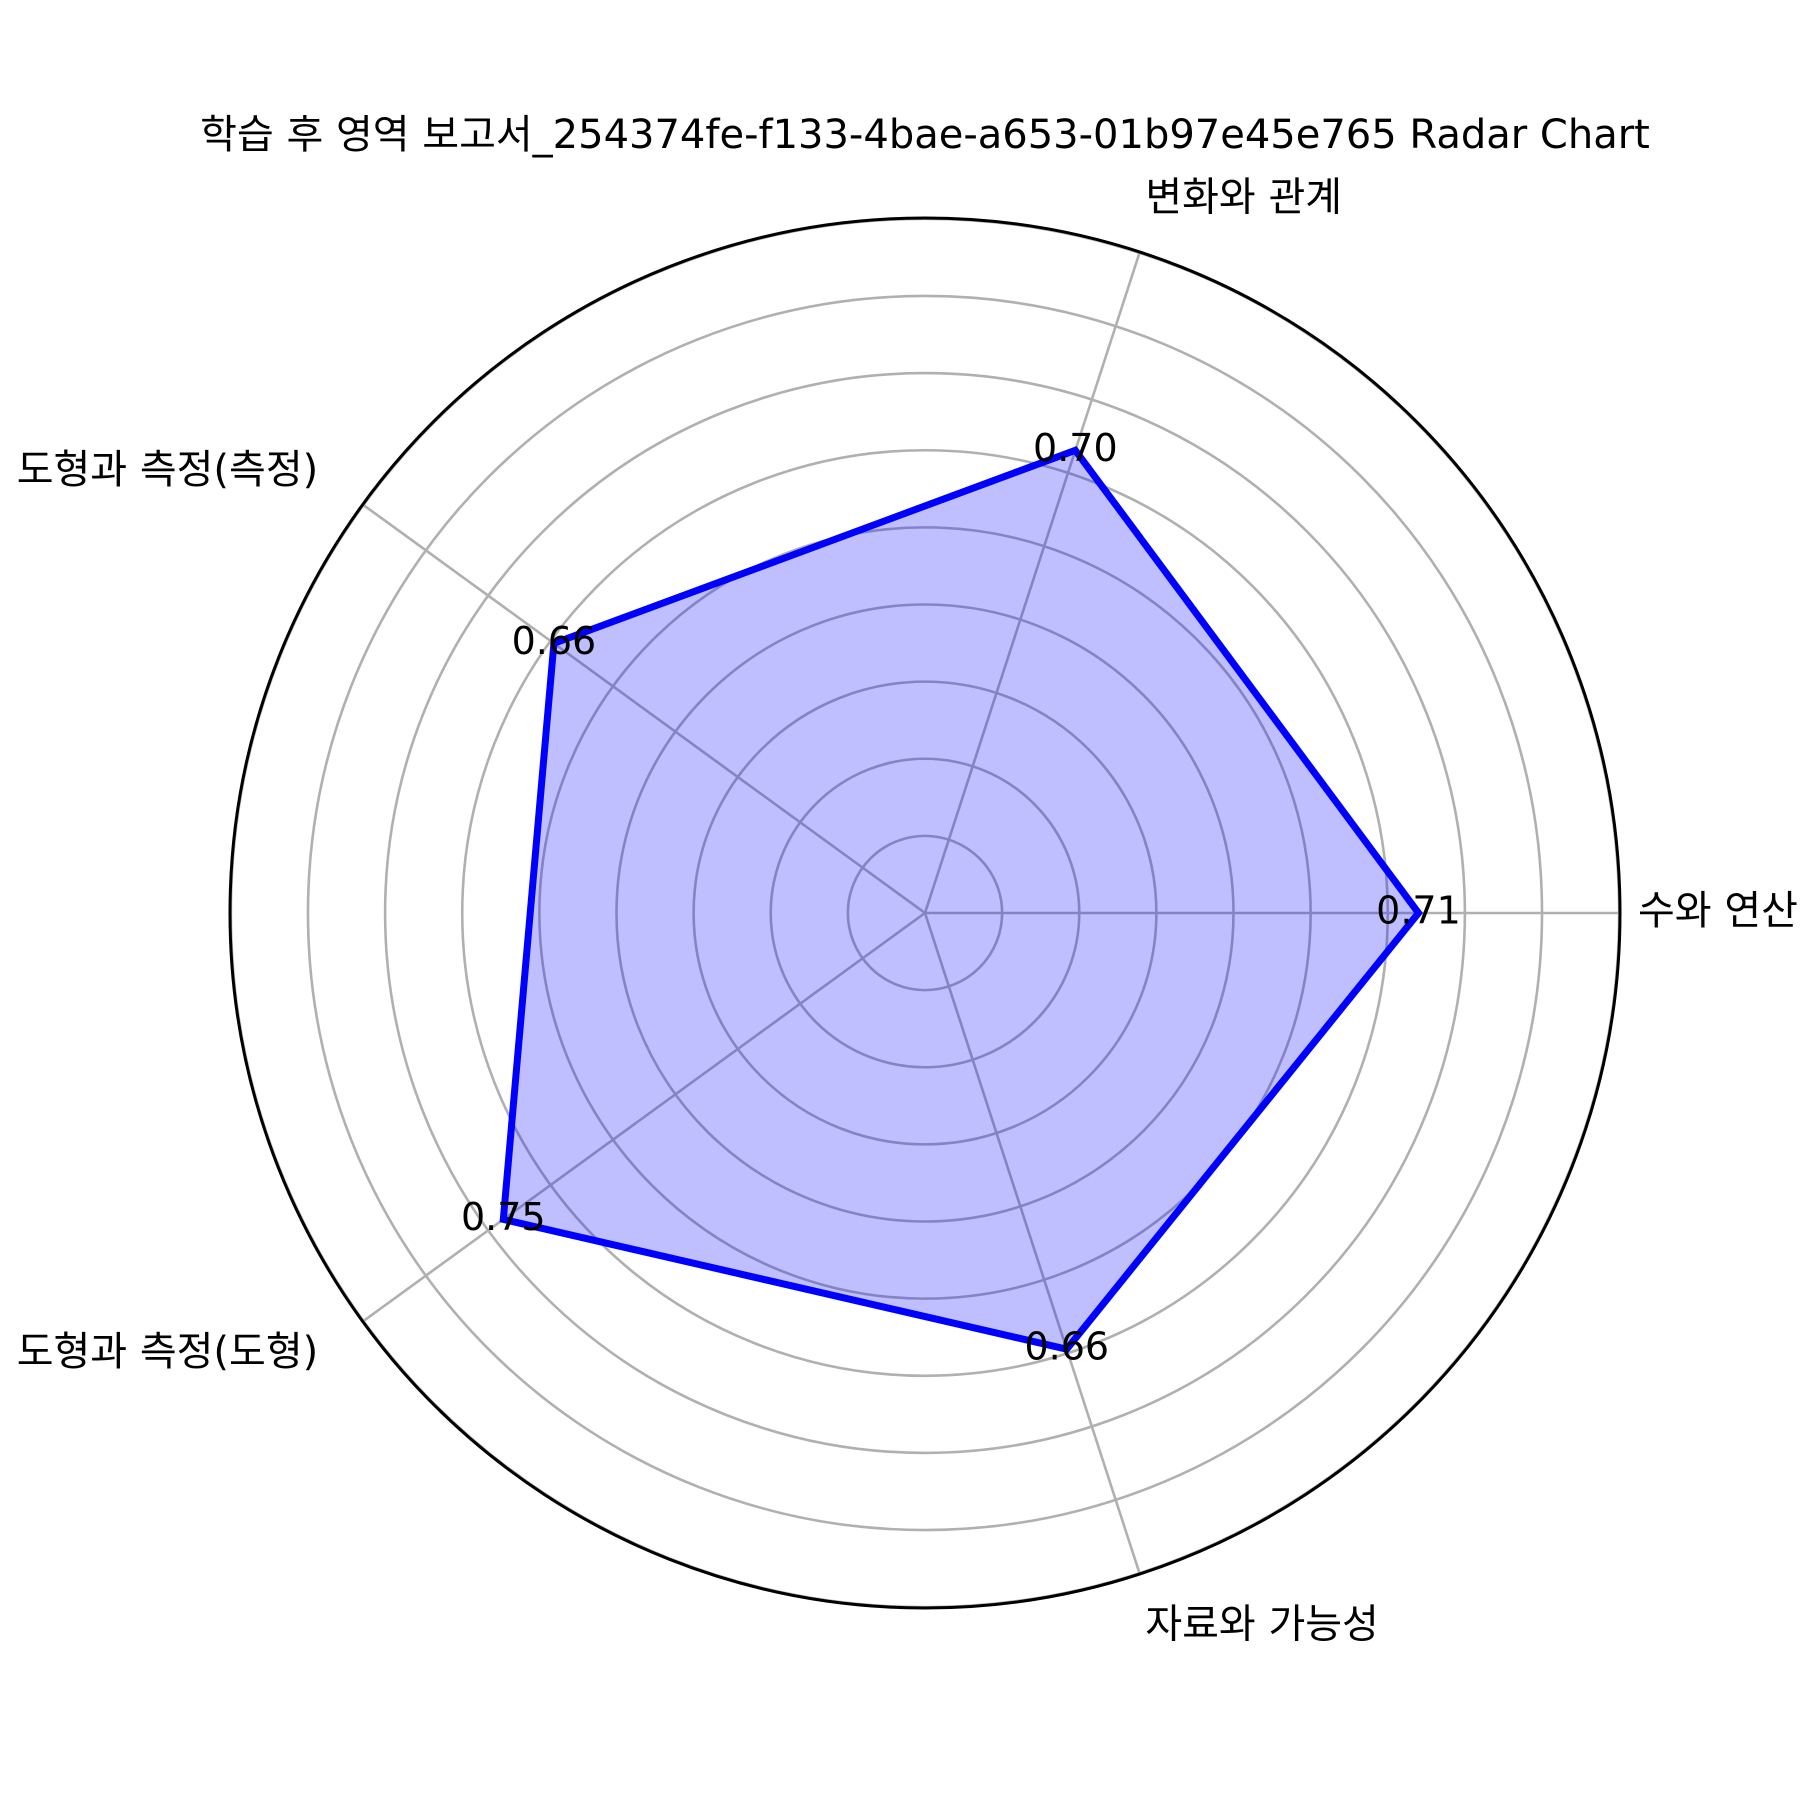  I want to click on value-label: 0.71, so click(1418, 911).